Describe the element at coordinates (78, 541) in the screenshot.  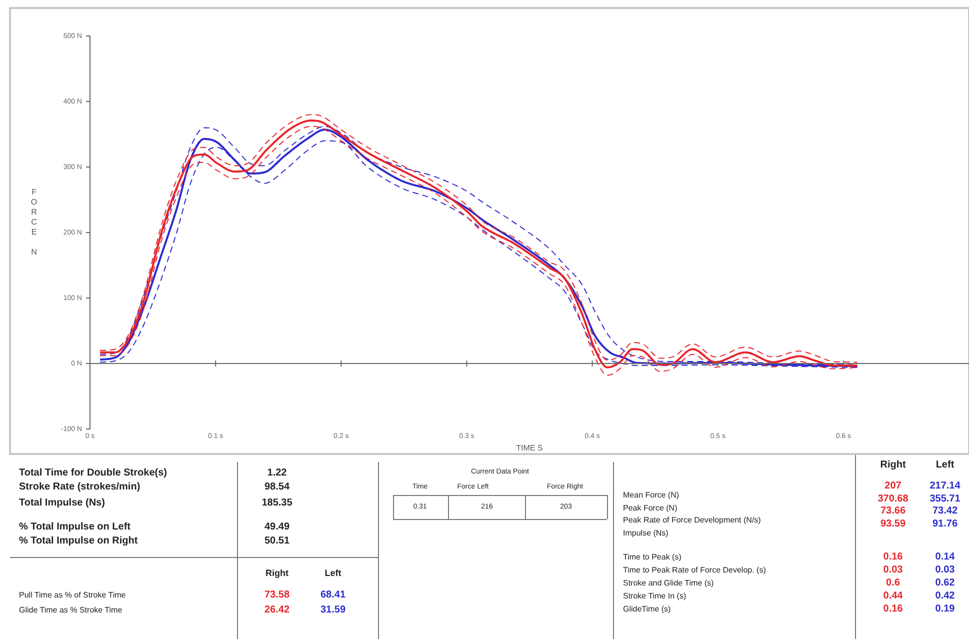
I see `text: % Total Impulse on Right` at that location.